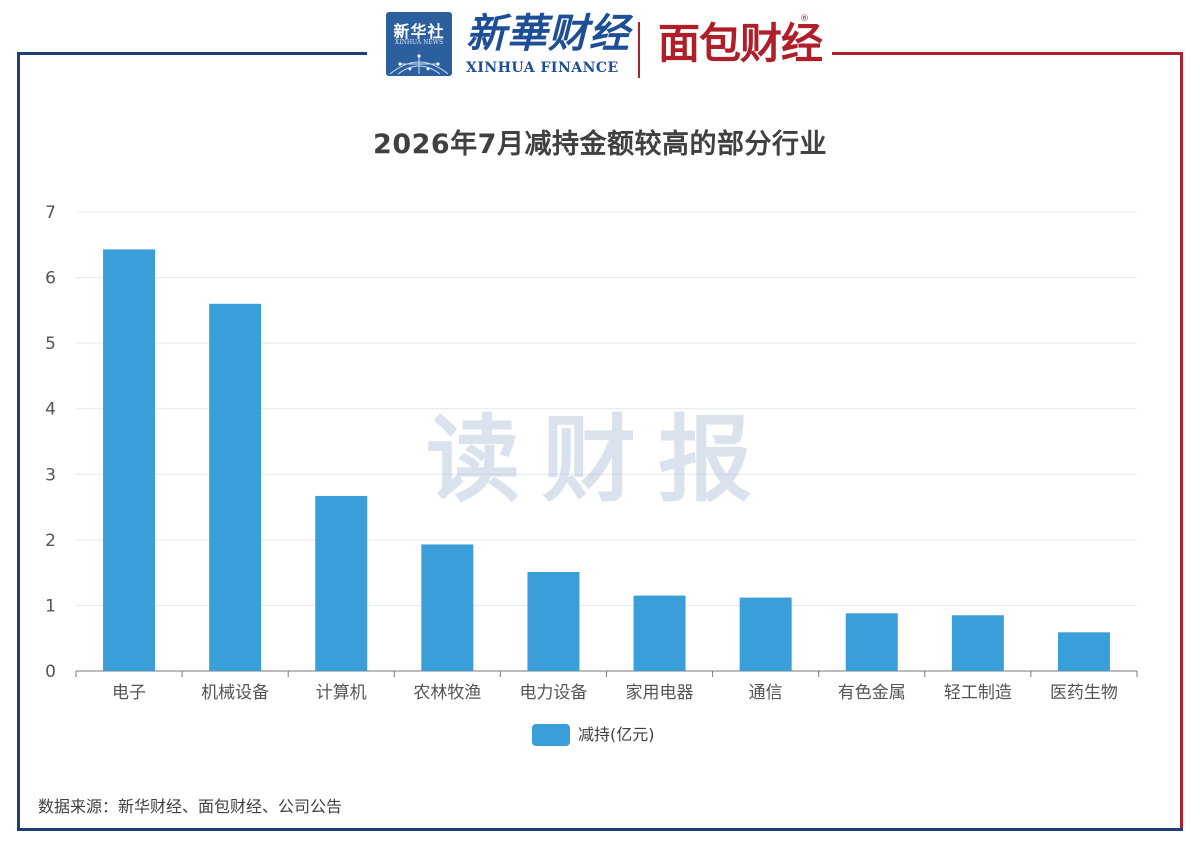 Image resolution: width=1200 pixels, height=848 pixels. Describe the element at coordinates (1181, 441) in the screenshot. I see `frame-right-line` at that location.